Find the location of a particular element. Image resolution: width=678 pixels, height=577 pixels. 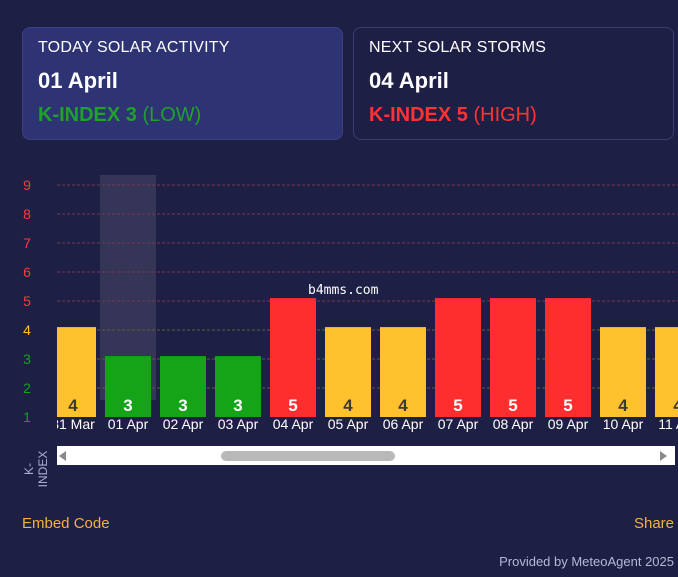

next-kindex: K-INDEX 5 (HIGH) is located at coordinates (453, 115).